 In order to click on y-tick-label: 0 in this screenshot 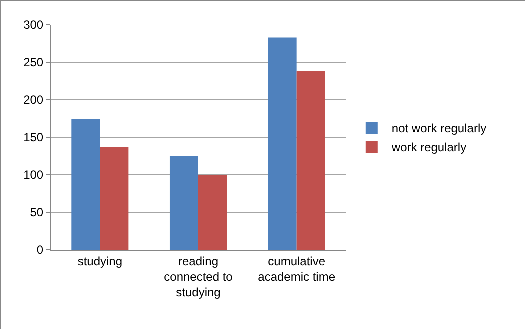, I will do `click(40, 250)`.